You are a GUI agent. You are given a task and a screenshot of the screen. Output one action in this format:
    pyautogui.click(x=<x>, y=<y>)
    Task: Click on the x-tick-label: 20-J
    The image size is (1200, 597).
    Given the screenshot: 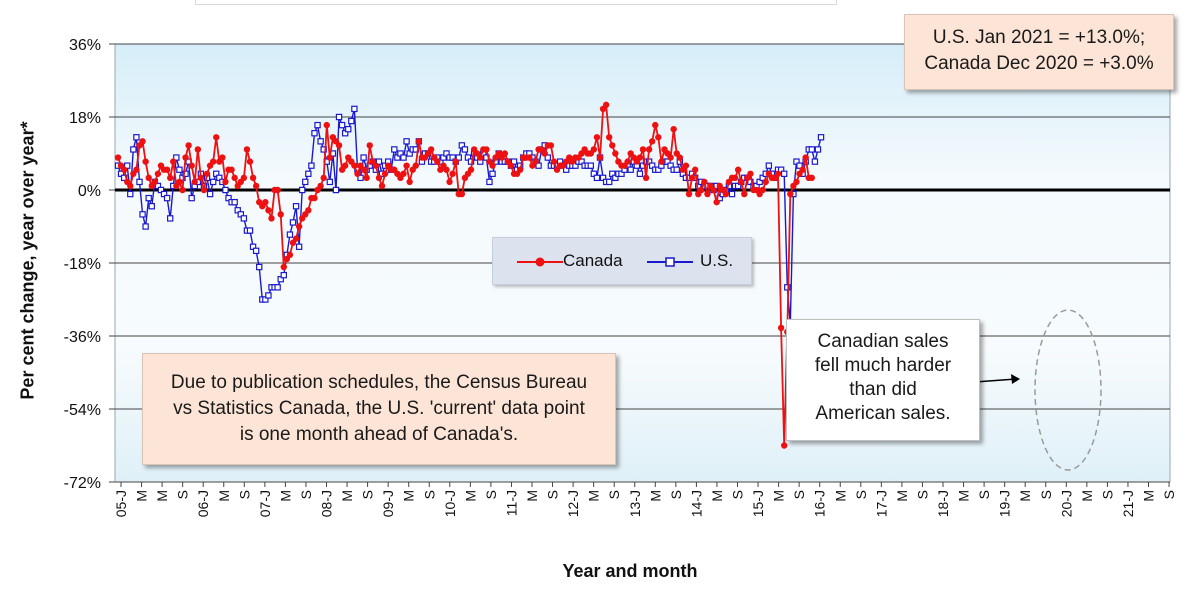 What is the action you would take?
    pyautogui.click(x=1066, y=503)
    